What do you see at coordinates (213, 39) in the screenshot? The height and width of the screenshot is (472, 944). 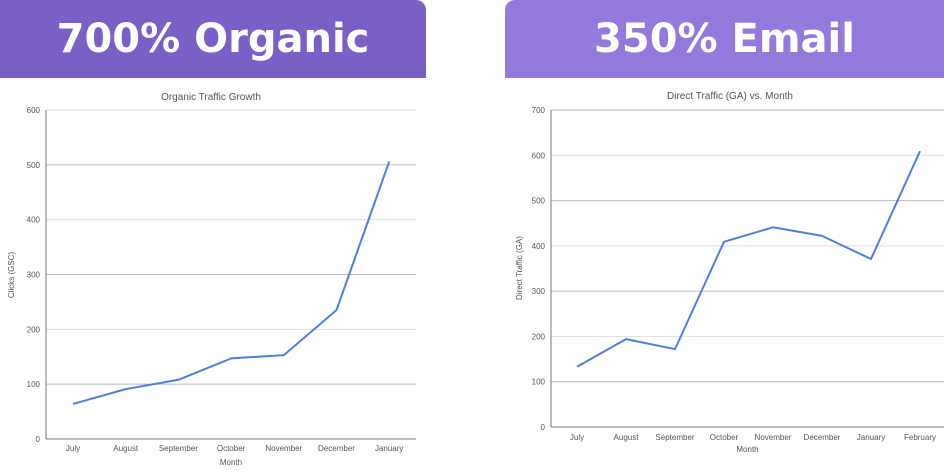 I see `organic-growth-banner: 700% Organic` at bounding box center [213, 39].